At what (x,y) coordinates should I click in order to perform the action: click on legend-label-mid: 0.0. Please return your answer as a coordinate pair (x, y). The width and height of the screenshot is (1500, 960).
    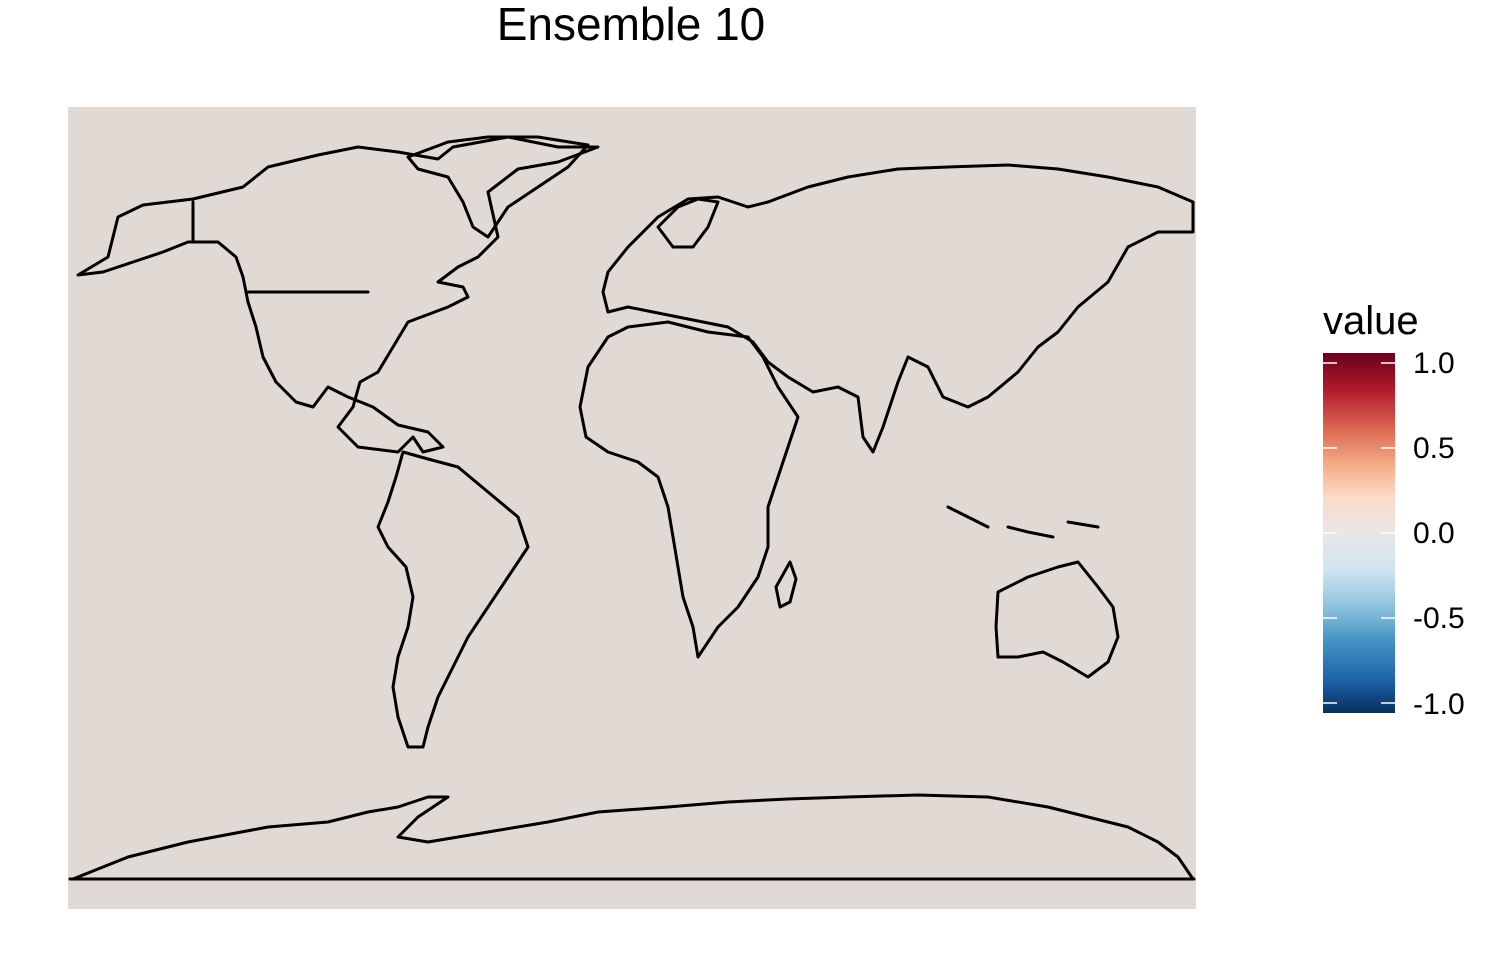
    Looking at the image, I should click on (1434, 533).